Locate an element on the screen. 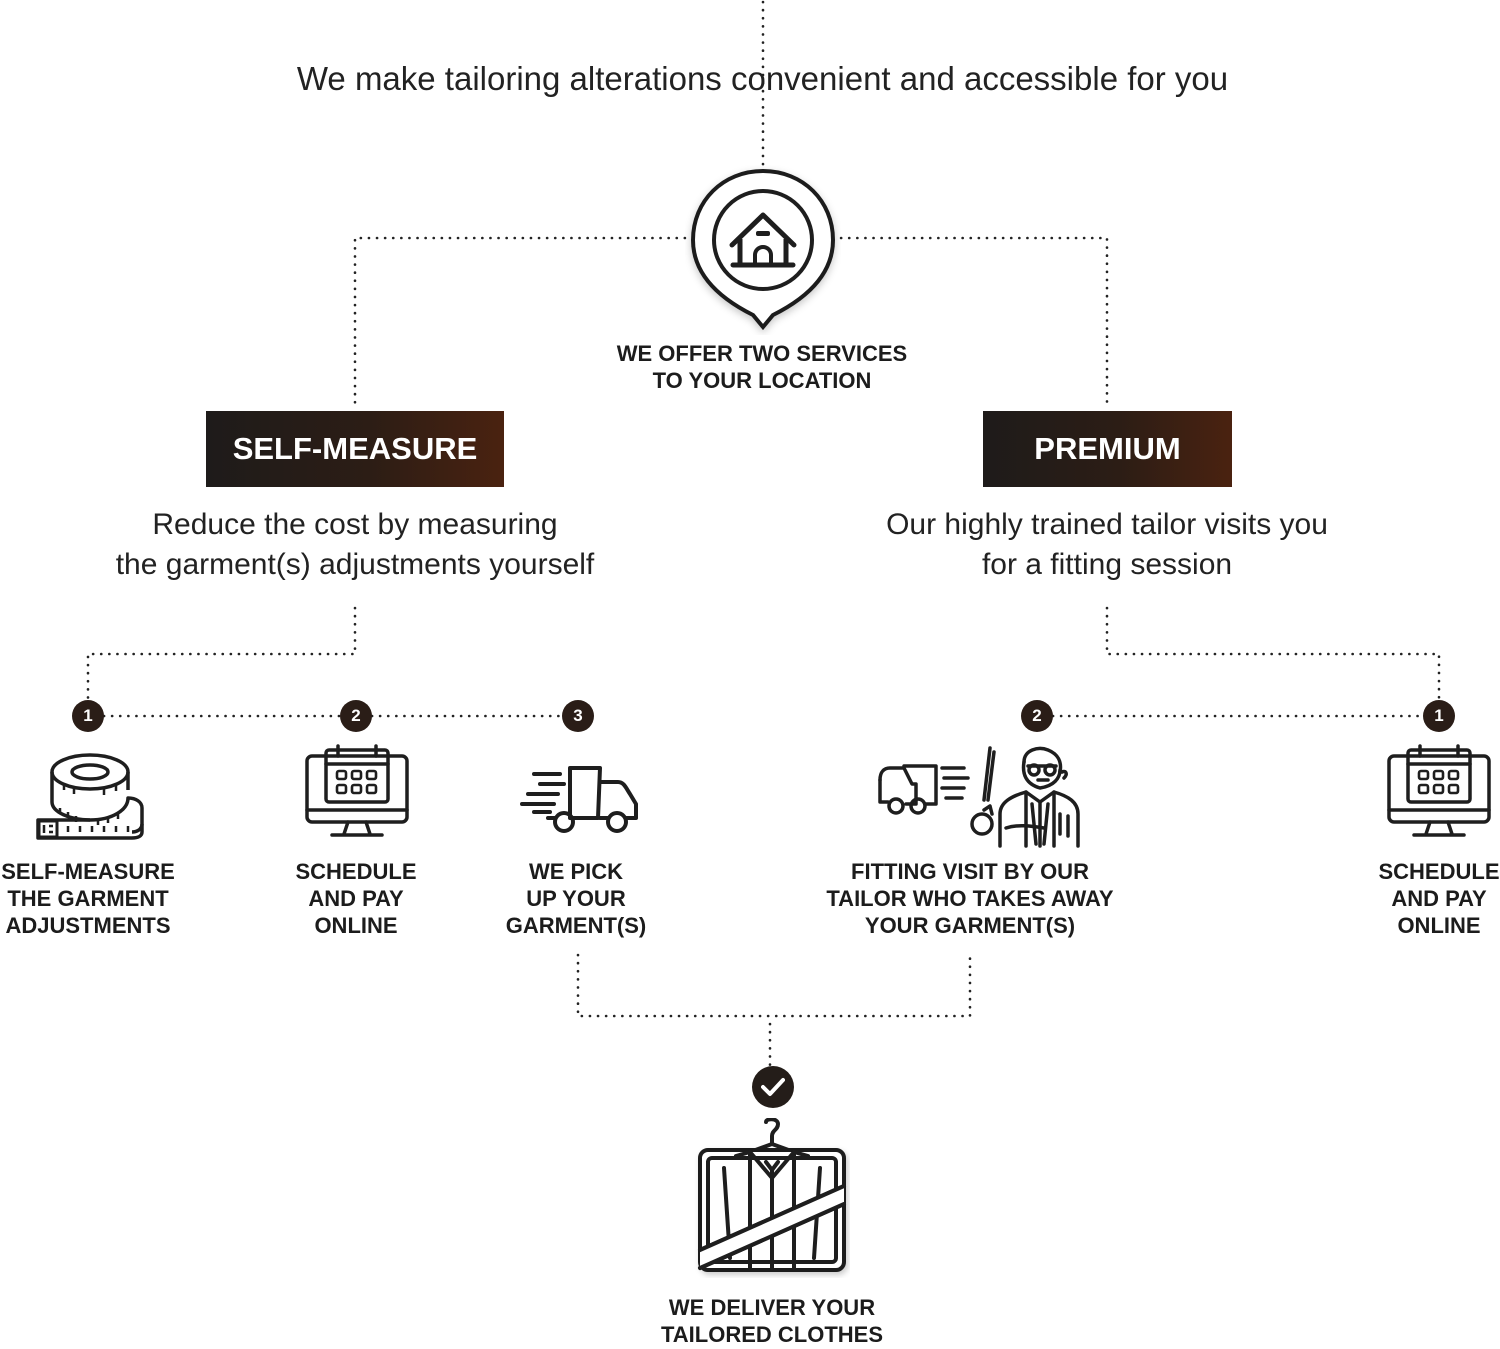  self-measure-step-3-label: WE PICK UP YOUR GARMENT(S) is located at coordinates (576, 898).